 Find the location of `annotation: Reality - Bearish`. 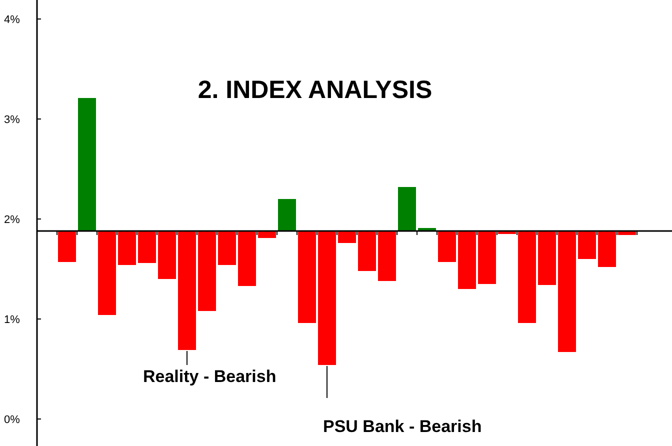

annotation: Reality - Bearish is located at coordinates (209, 376).